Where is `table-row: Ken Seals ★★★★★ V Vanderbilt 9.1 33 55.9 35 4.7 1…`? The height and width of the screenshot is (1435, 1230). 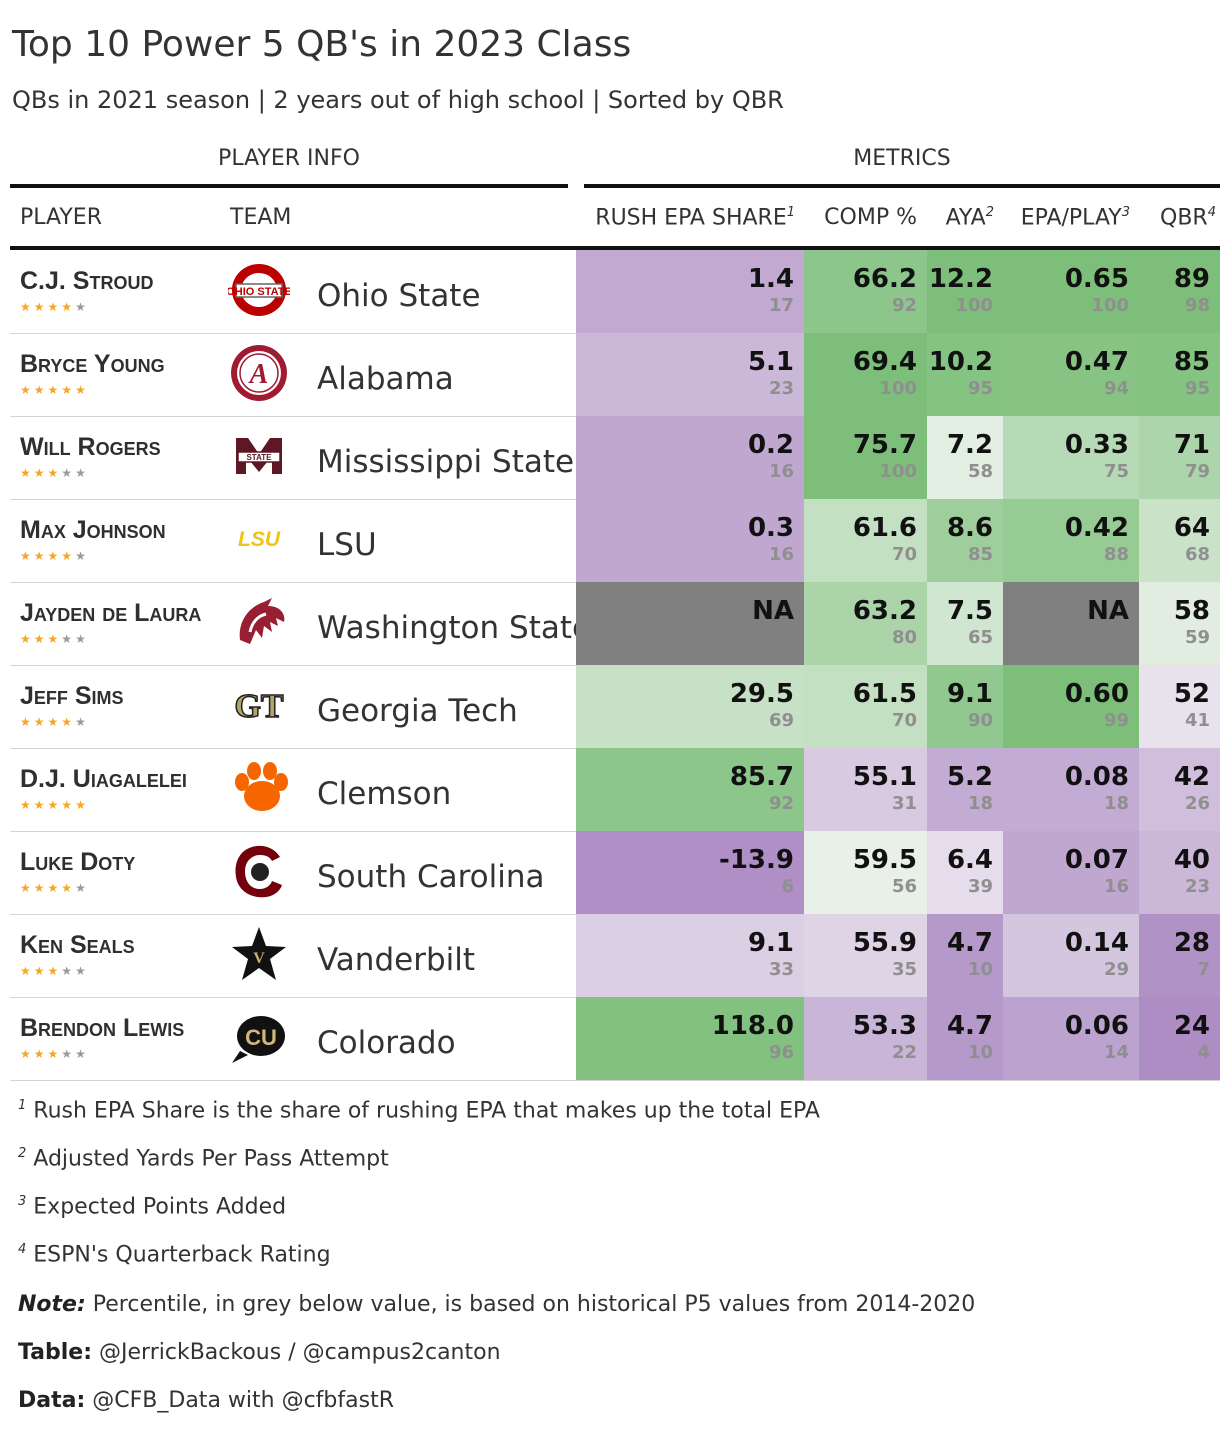 table-row: Ken Seals ★★★★★ V Vanderbilt 9.1 33 55.9 35 4.7 1… is located at coordinates (615, 956).